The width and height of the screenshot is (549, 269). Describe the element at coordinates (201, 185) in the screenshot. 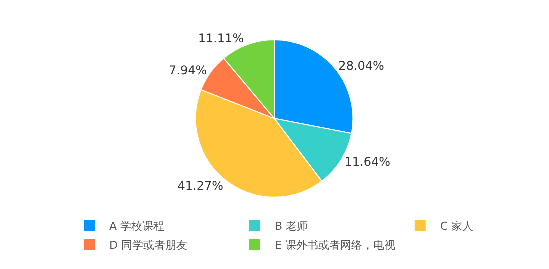

I see `data-label: 41.27%` at that location.